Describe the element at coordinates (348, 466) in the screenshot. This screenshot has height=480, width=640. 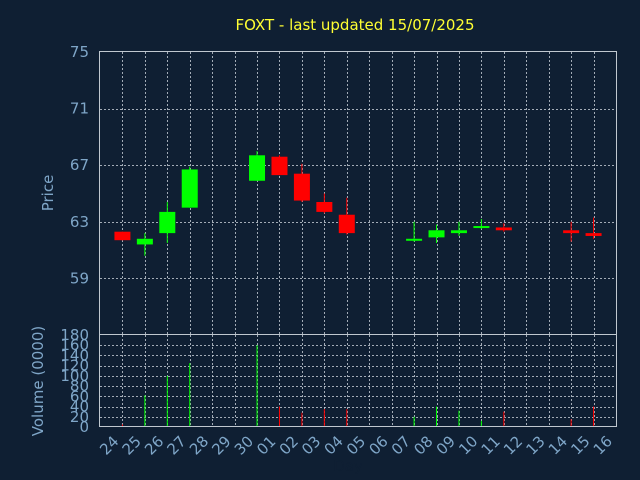
I see `x-axis-label: Day` at that location.